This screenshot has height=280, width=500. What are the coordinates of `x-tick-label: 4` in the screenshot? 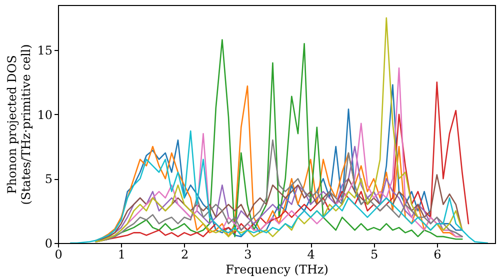 It's located at (311, 255).